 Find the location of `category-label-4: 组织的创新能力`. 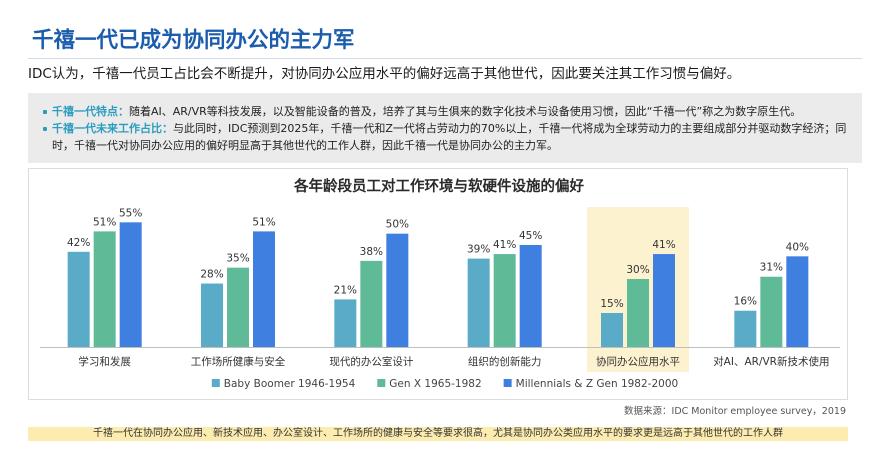

category-label-4: 组织的创新能力 is located at coordinates (505, 361).